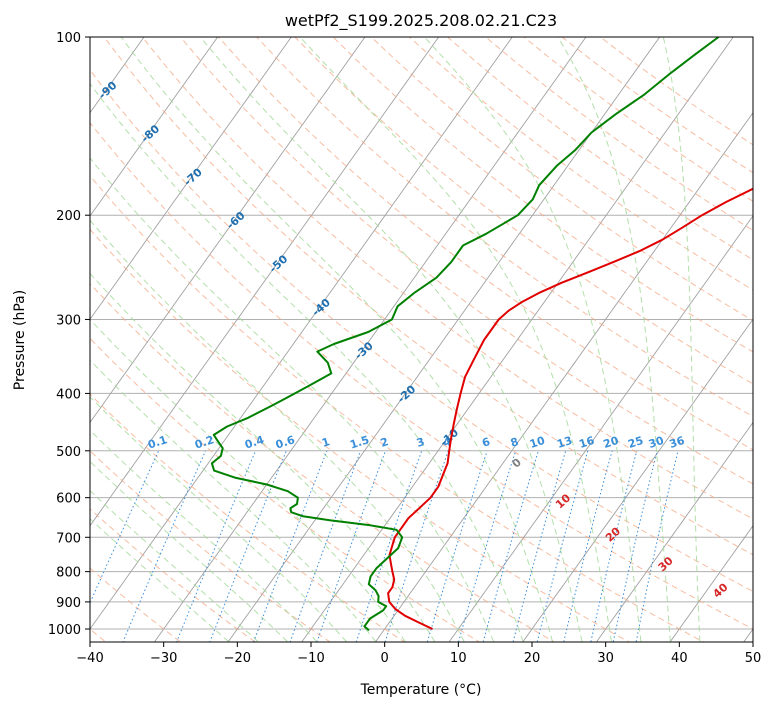 The width and height of the screenshot is (775, 712). Describe the element at coordinates (532, 658) in the screenshot. I see `x-tick-label: 20` at that location.